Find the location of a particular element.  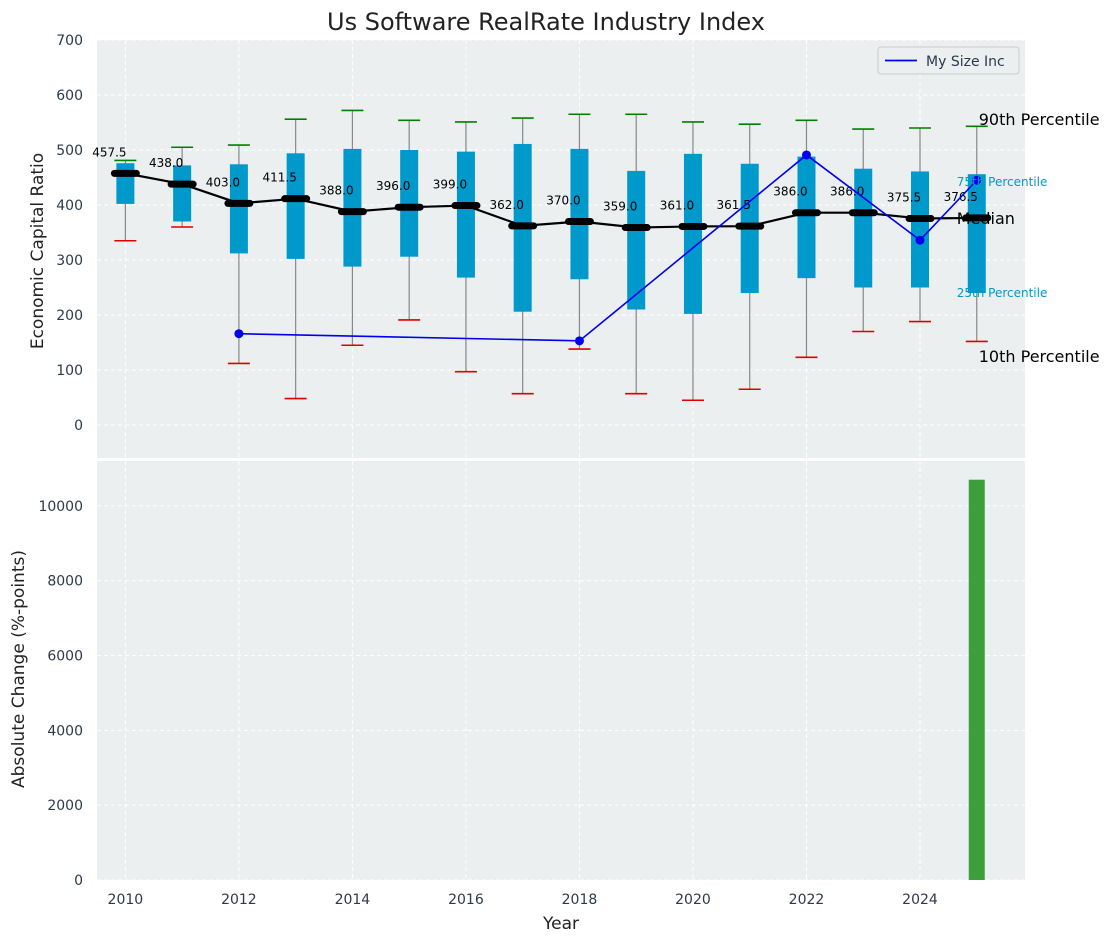

iqr-box-2019 is located at coordinates (636, 240).